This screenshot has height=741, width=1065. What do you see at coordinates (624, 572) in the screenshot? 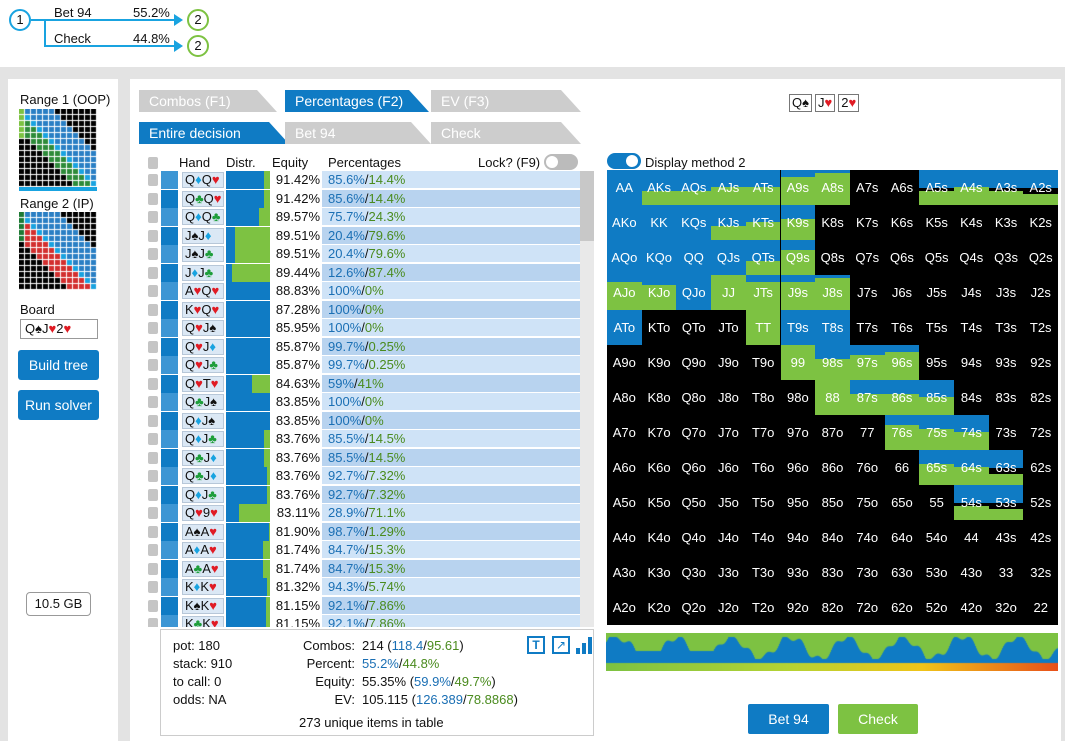
I see `grid-cell: A3o` at bounding box center [624, 572].